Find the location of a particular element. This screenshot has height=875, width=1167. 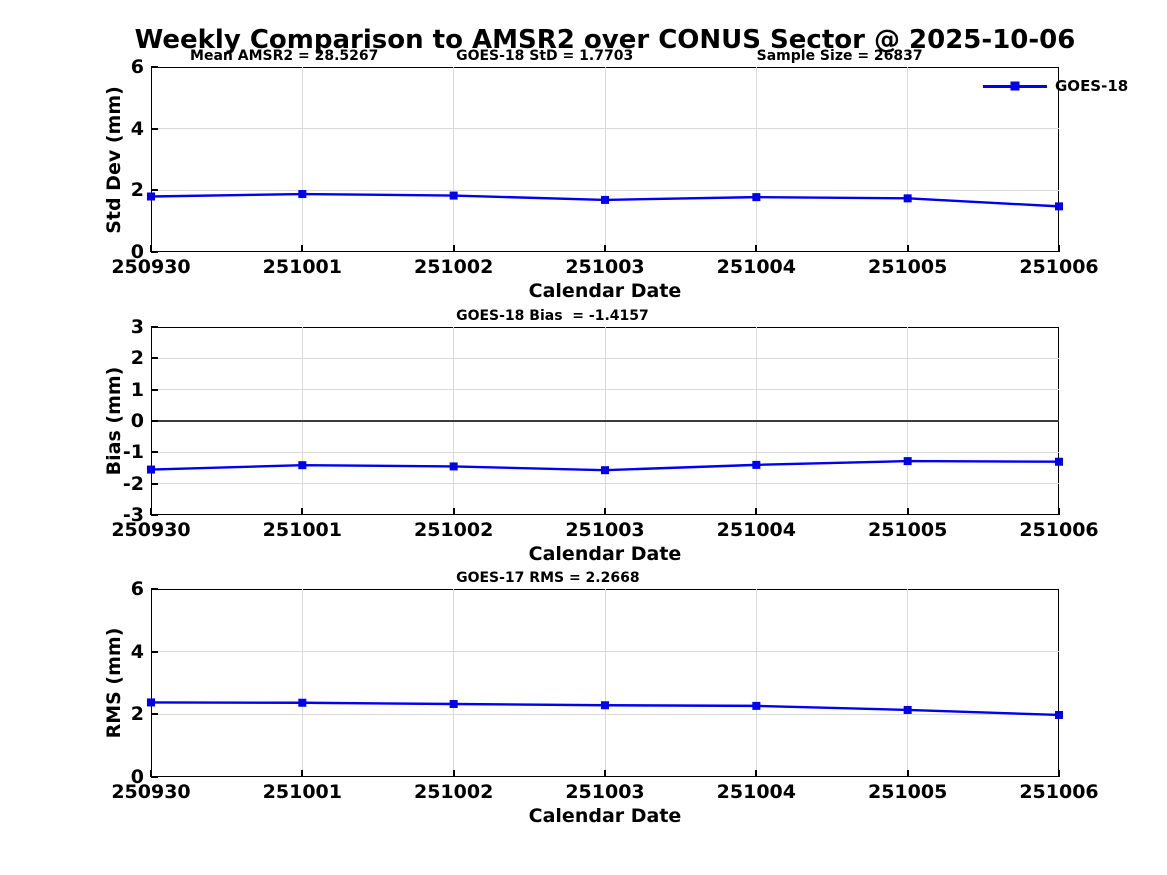

std-dev-series-svg is located at coordinates (605, 200).